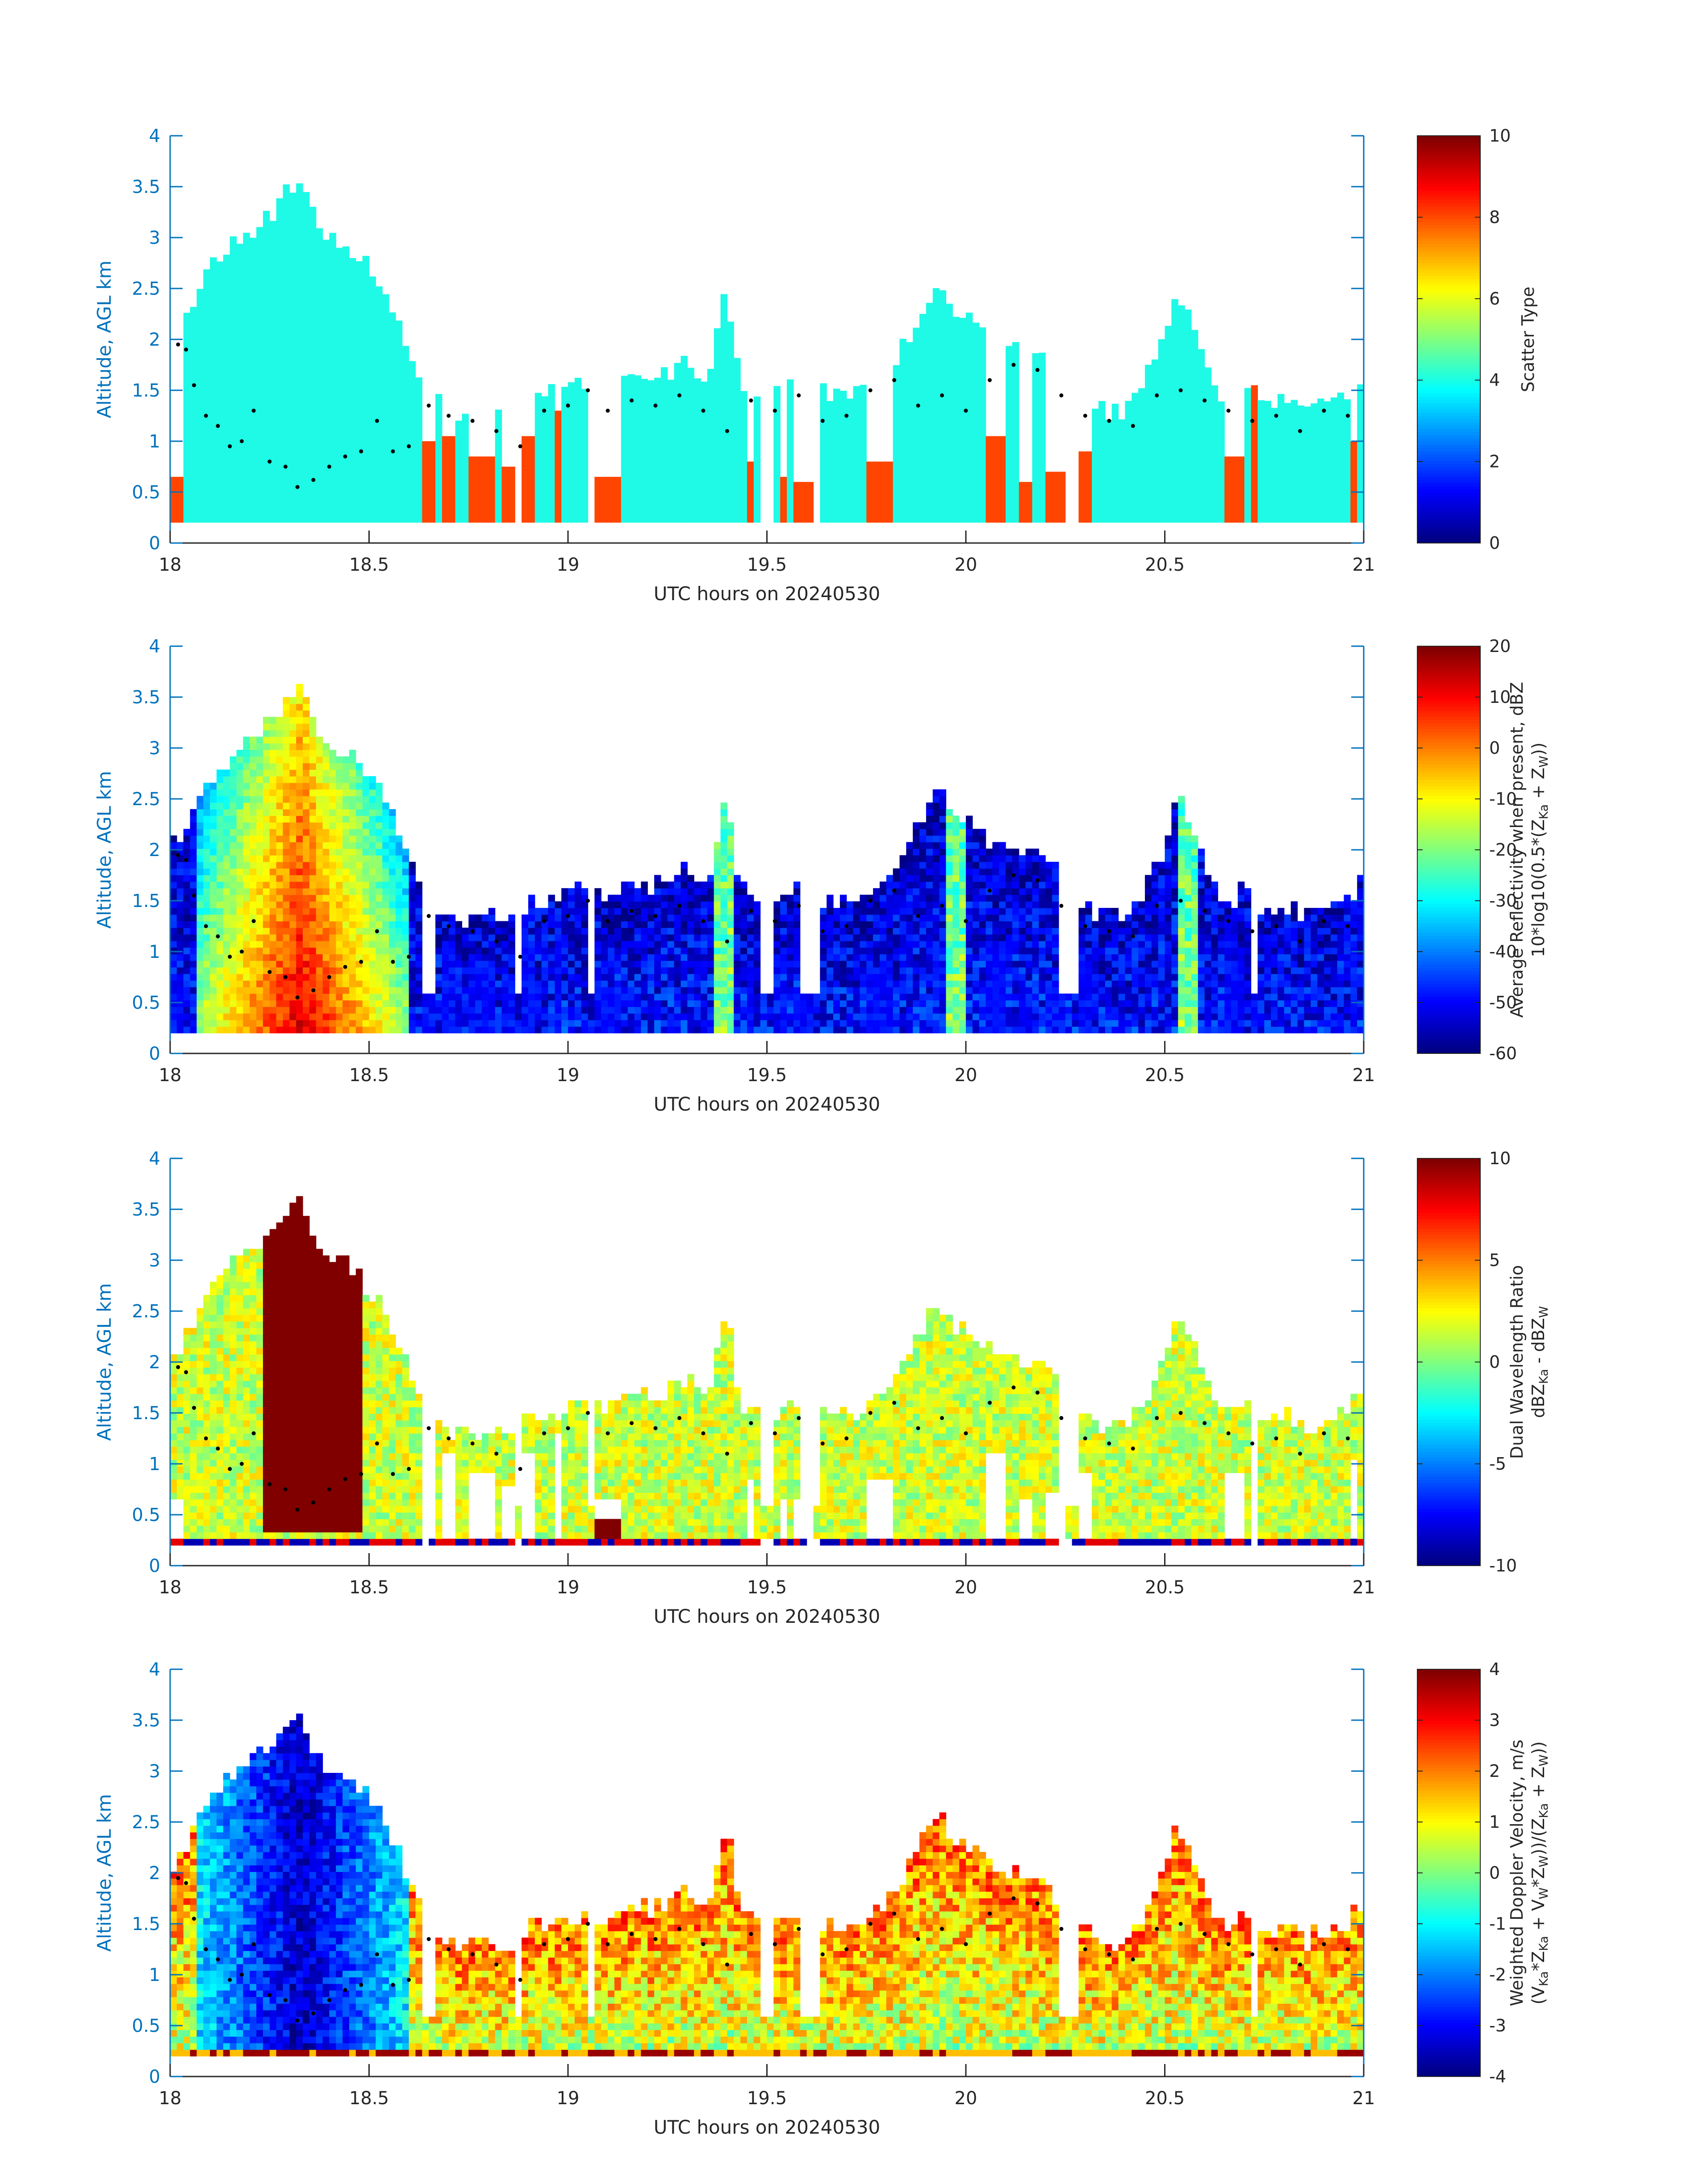 This screenshot has width=1708, height=2177. What do you see at coordinates (923, 418) in the screenshot?
I see `cell-scatter` at bounding box center [923, 418].